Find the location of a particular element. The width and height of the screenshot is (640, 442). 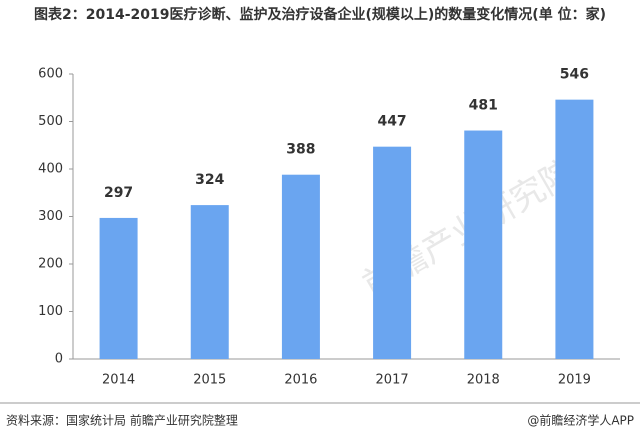

y-tick-label: 200 is located at coordinates (50, 264).